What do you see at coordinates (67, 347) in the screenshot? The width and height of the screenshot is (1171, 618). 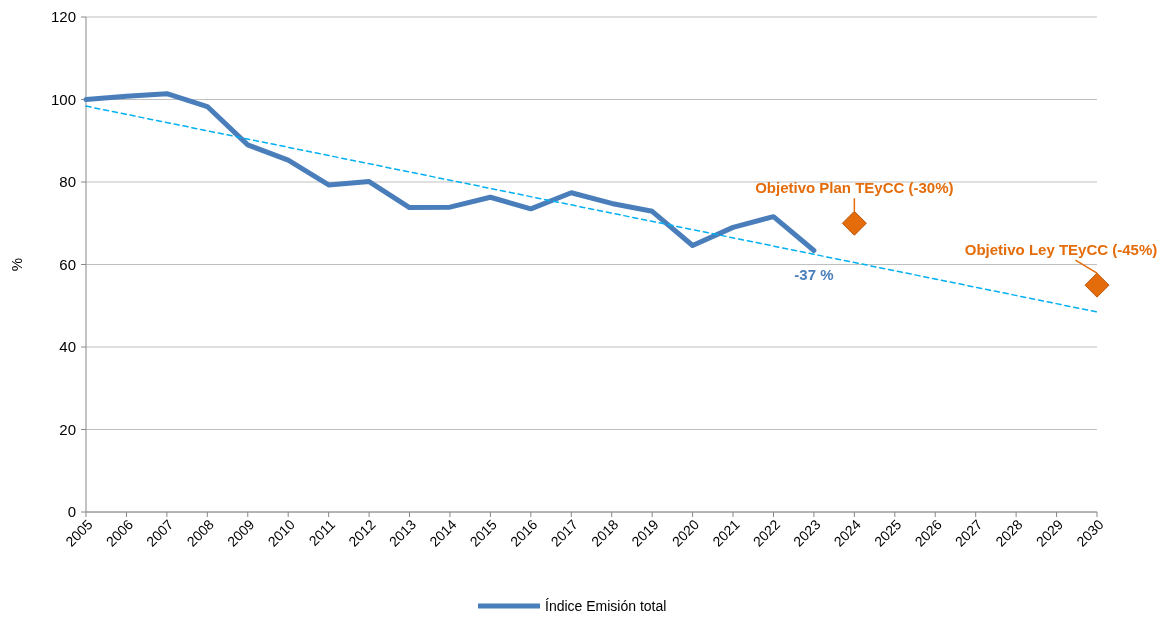 I see `y-tick-label: 40` at bounding box center [67, 347].